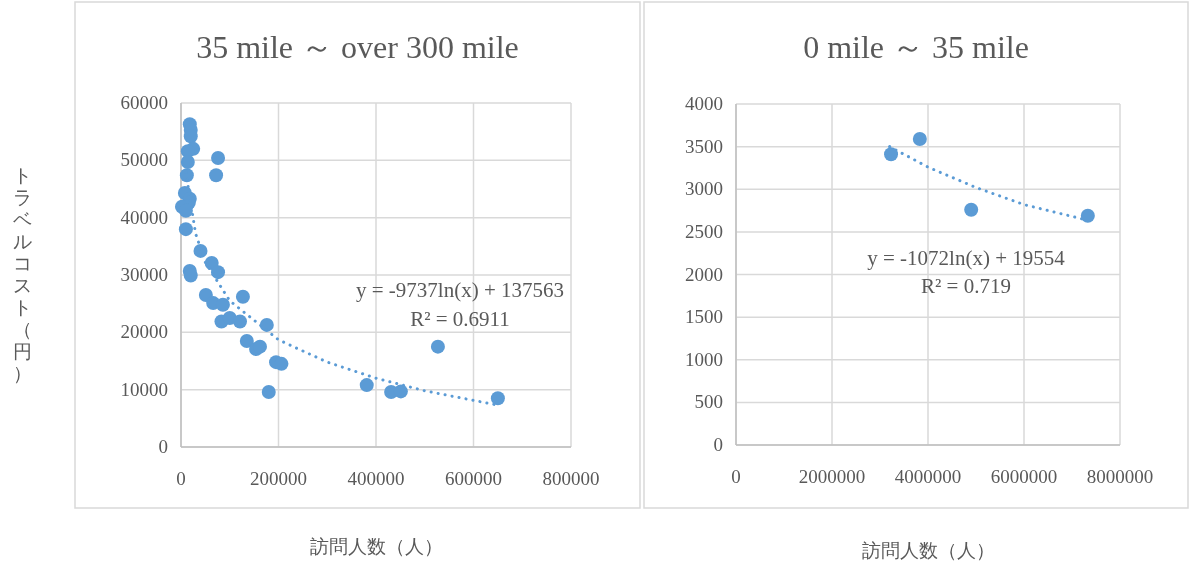 This screenshot has height=567, width=1190. Describe the element at coordinates (144, 389) in the screenshot. I see `y-tick-label: 10000` at that location.